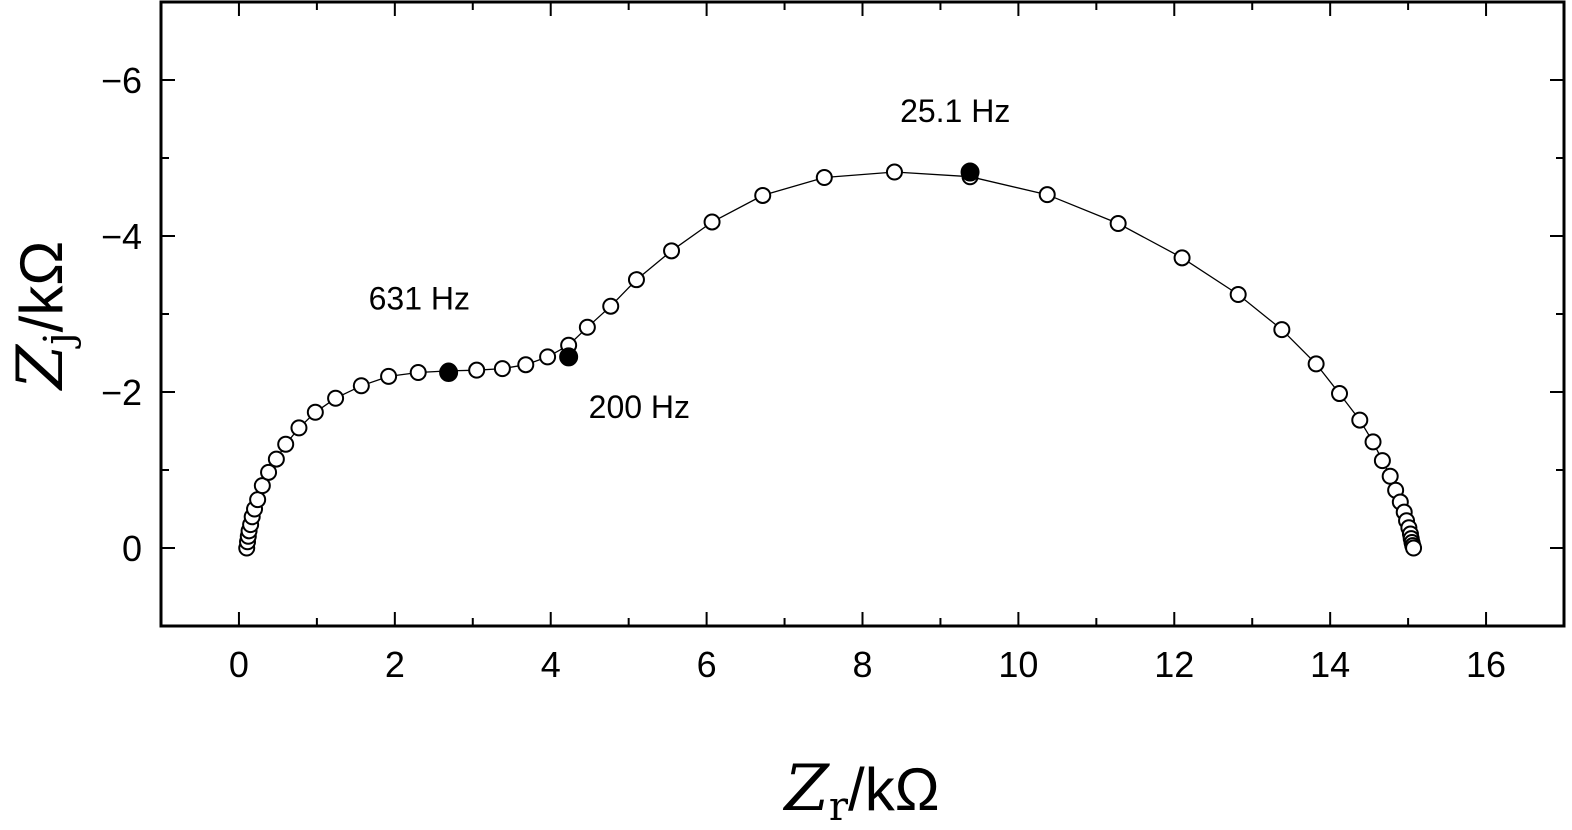  What do you see at coordinates (894, 789) in the screenshot?
I see `x-axis-unit: /kΩ` at bounding box center [894, 789].